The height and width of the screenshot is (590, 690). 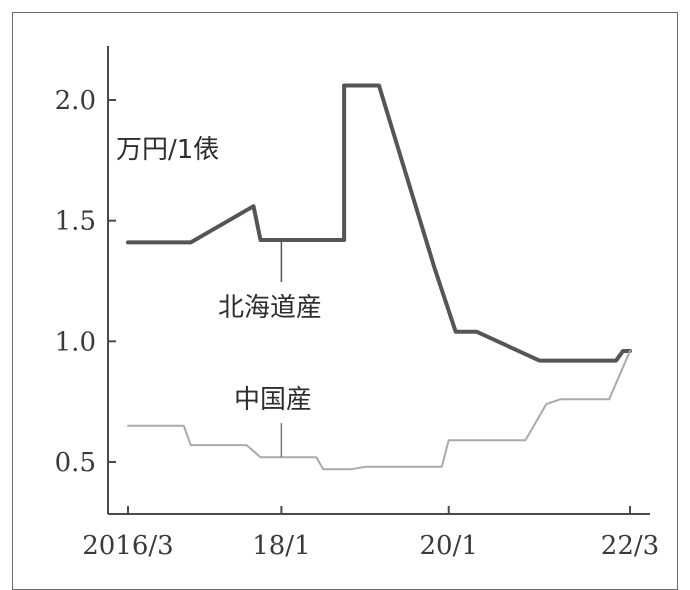 I want to click on y-tick-label-1: 1.0, so click(x=75, y=342).